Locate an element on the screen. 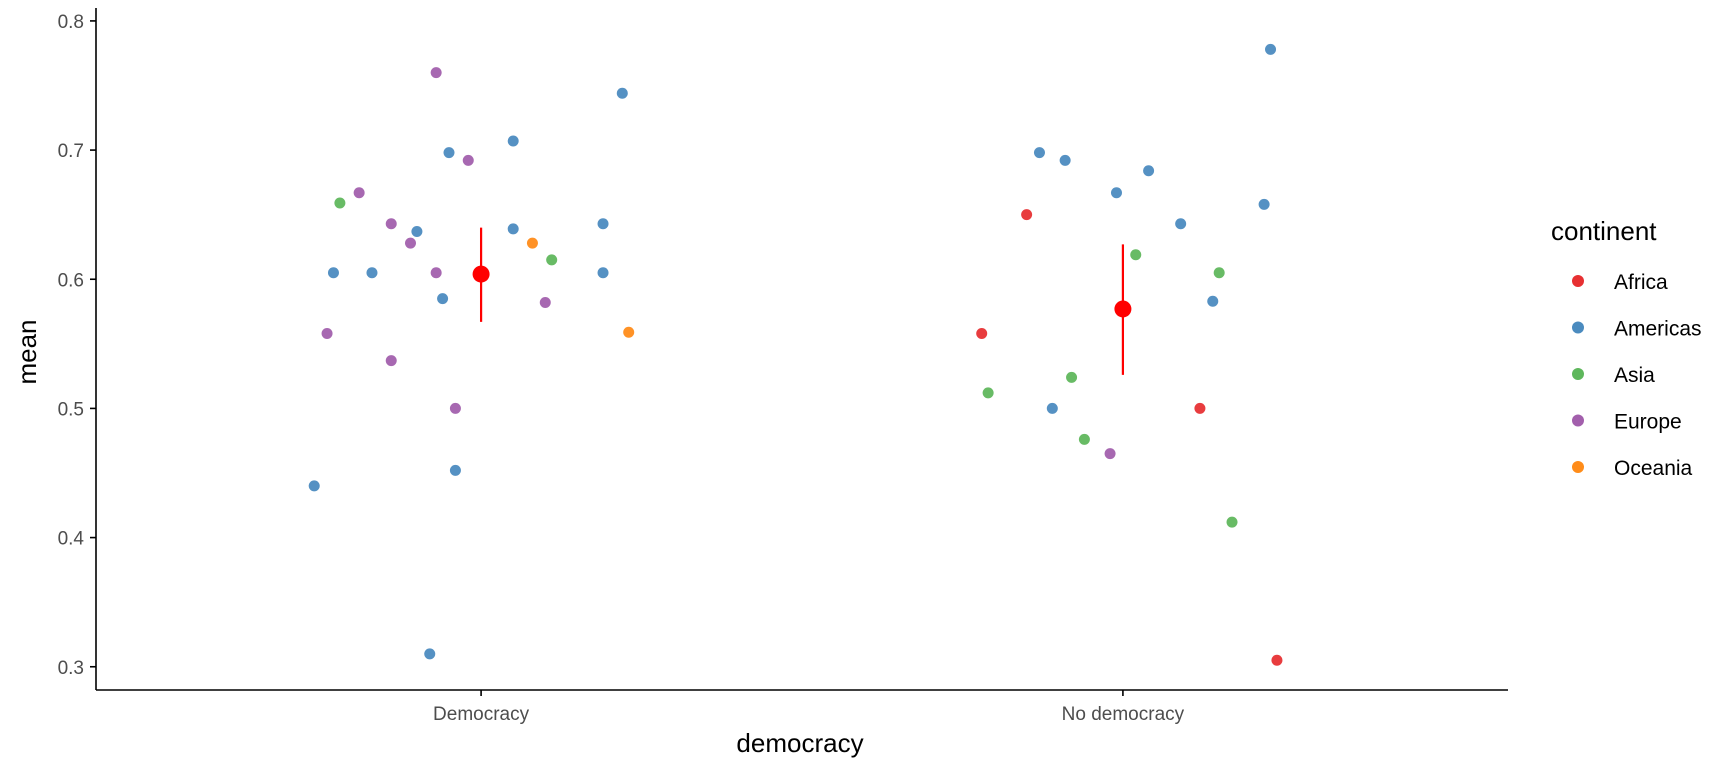 The image size is (1728, 768). y-tick-label: 0.7 is located at coordinates (71, 151).